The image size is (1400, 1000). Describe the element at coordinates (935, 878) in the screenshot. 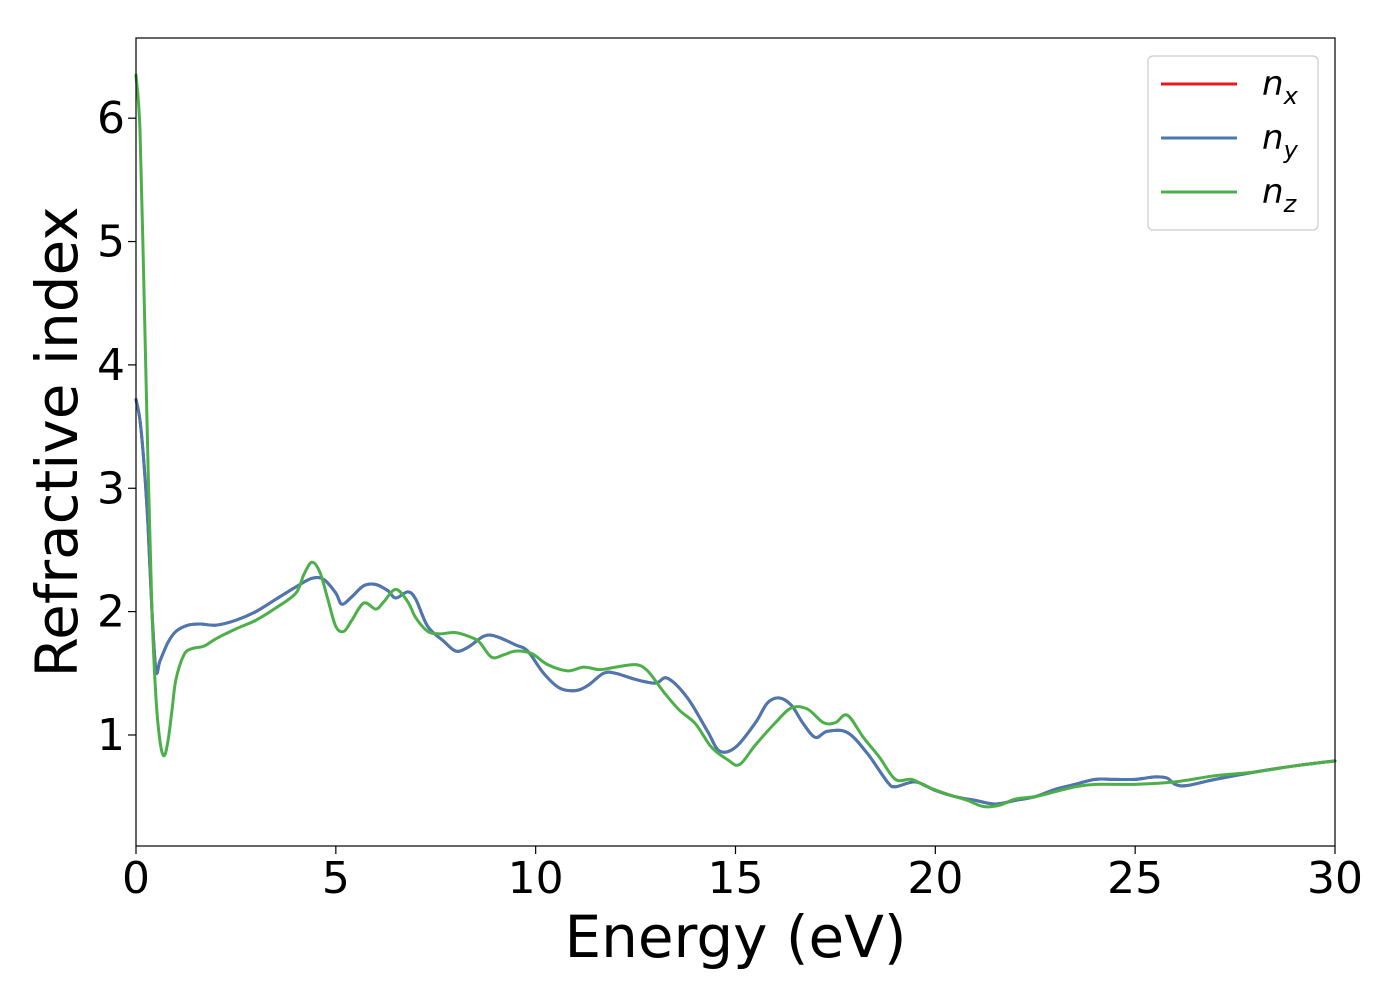

I see `x-tick-label: 20` at that location.